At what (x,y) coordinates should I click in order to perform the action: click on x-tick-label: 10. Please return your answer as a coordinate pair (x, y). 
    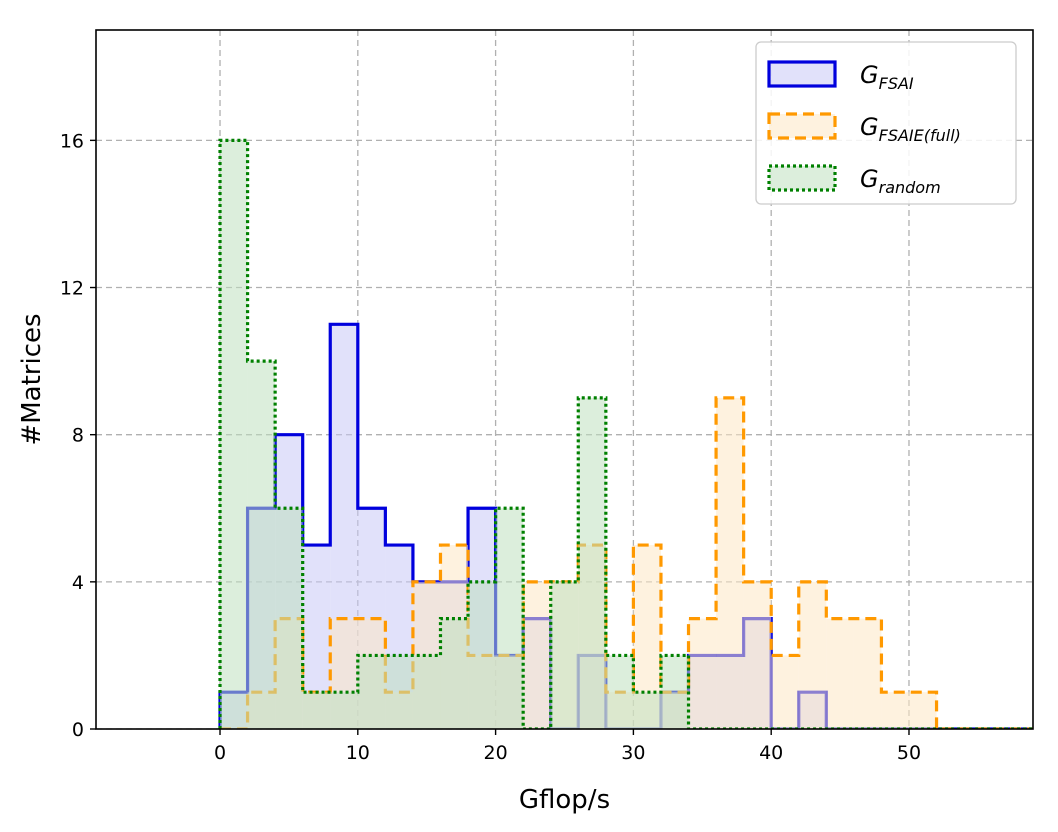
    Looking at the image, I should click on (358, 753).